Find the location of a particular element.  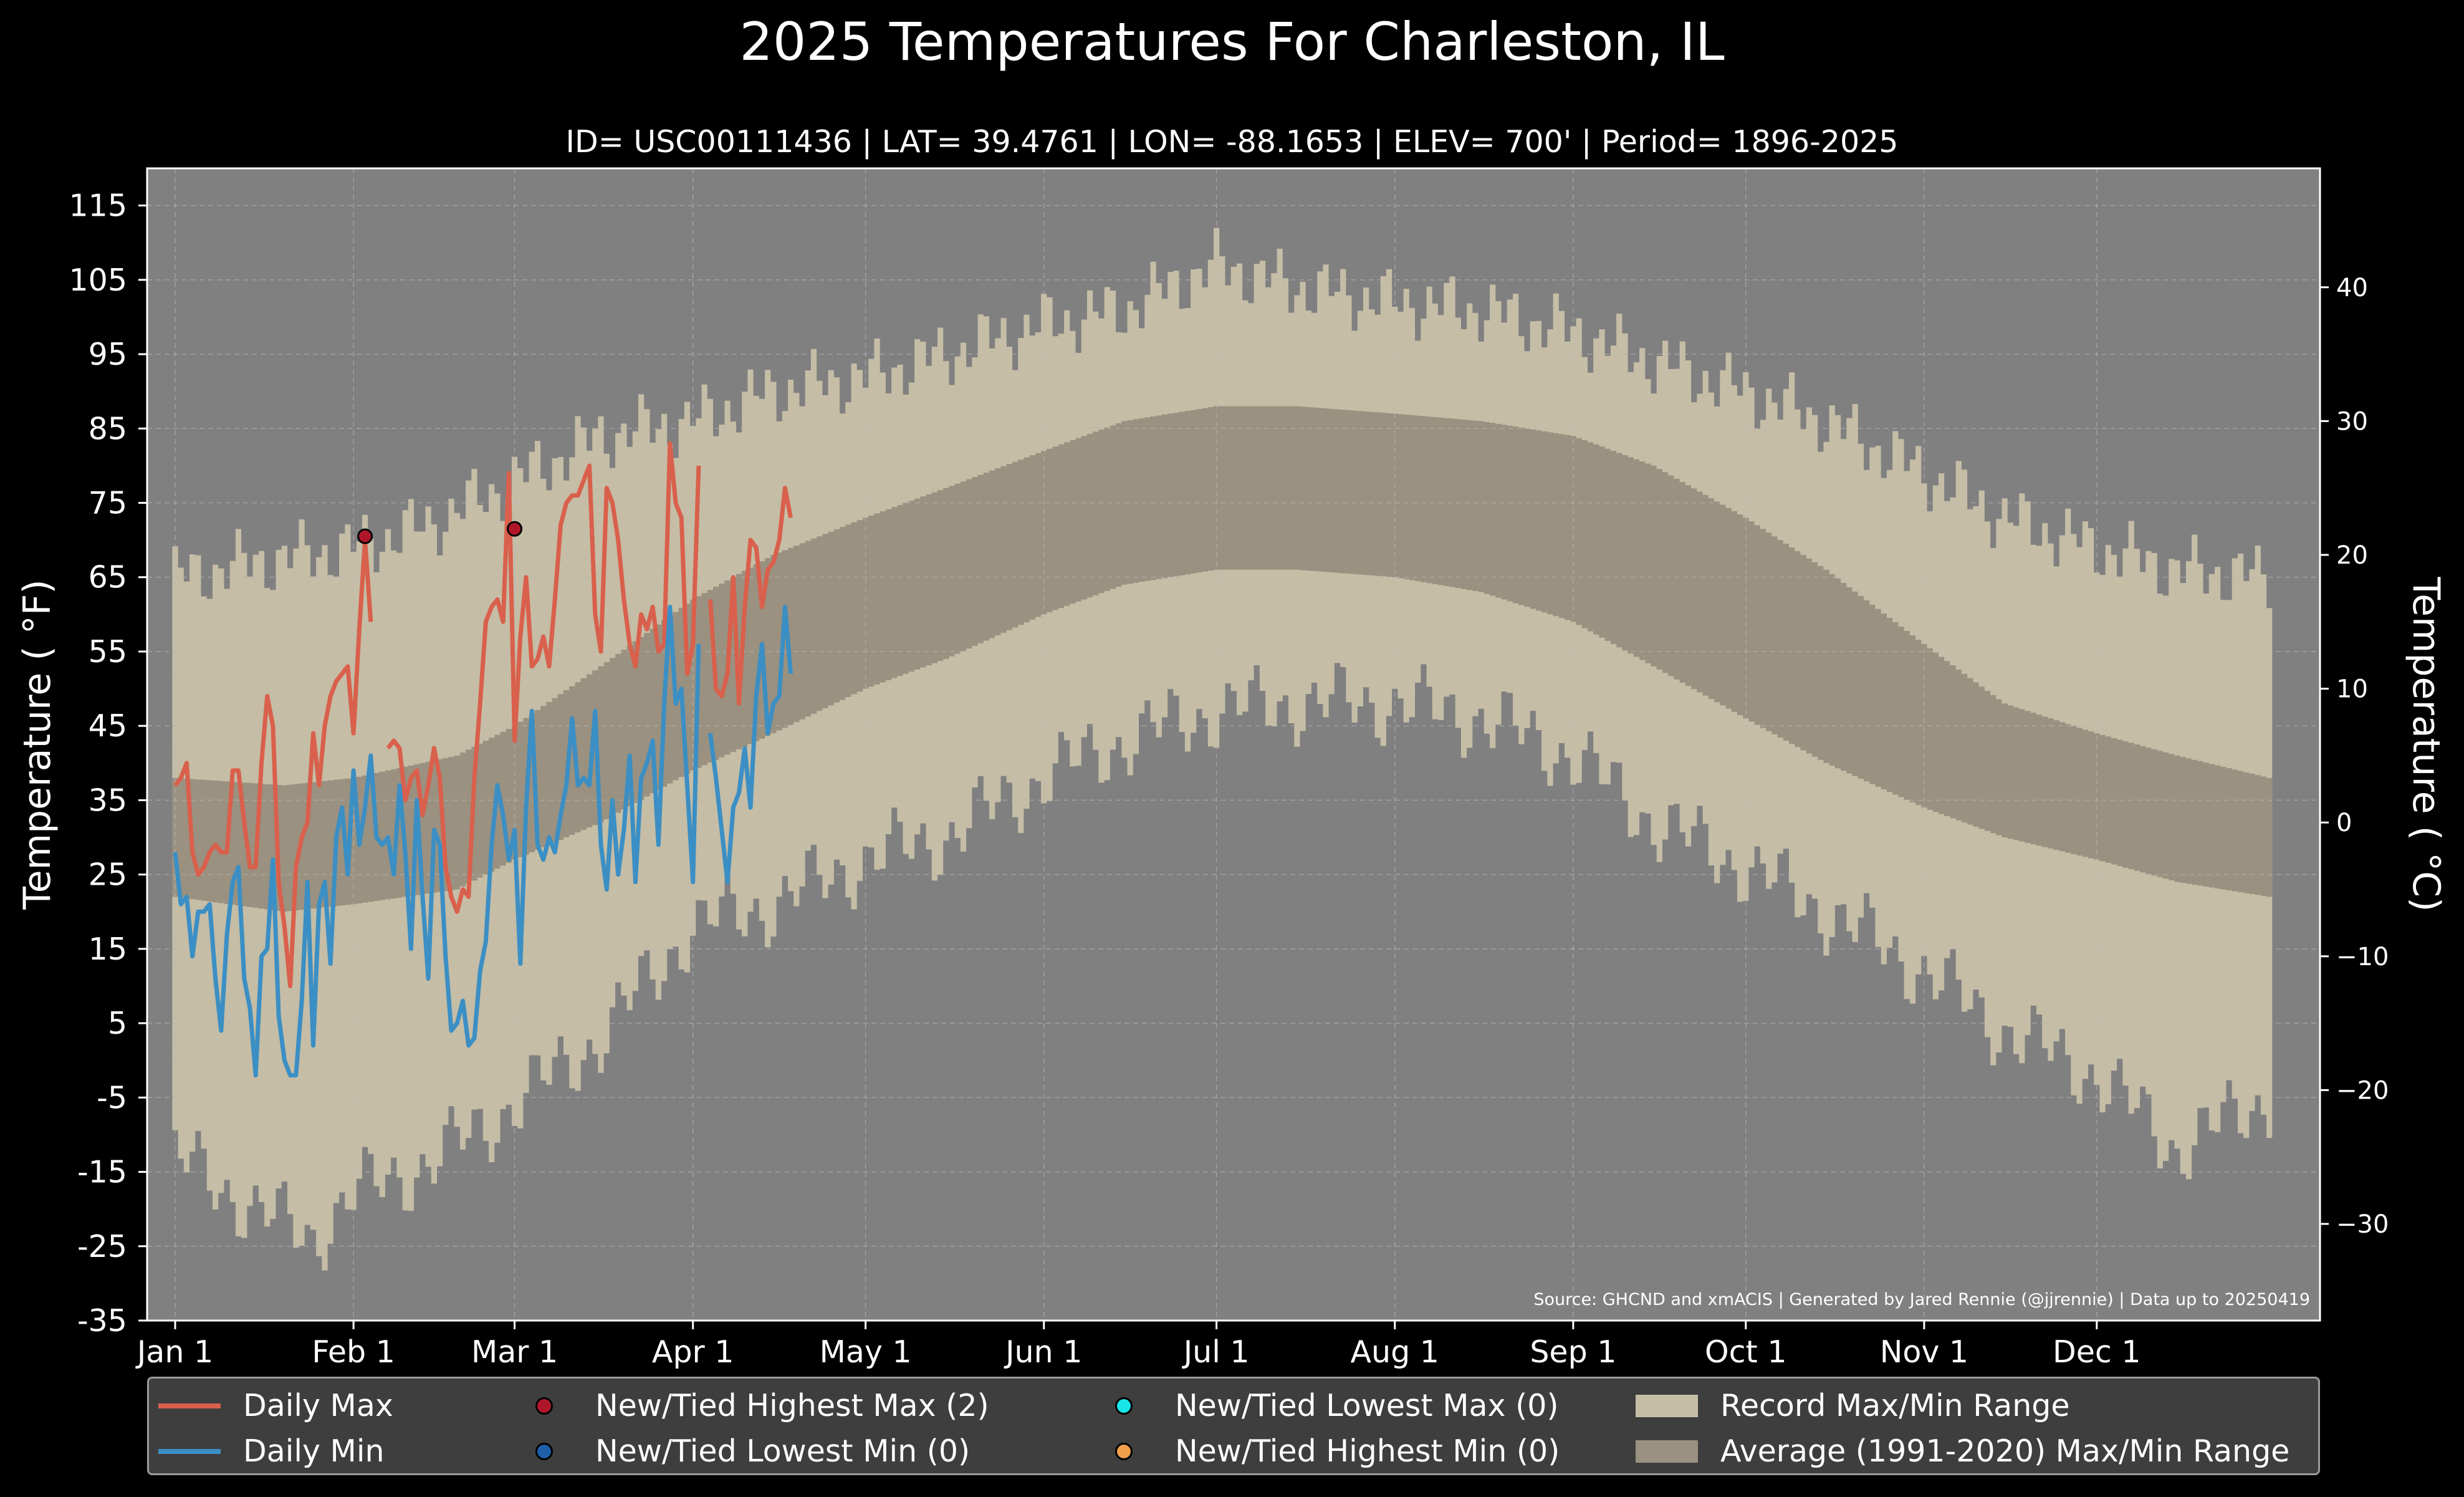

y-right-tick-label: −30 is located at coordinates (2362, 1224).